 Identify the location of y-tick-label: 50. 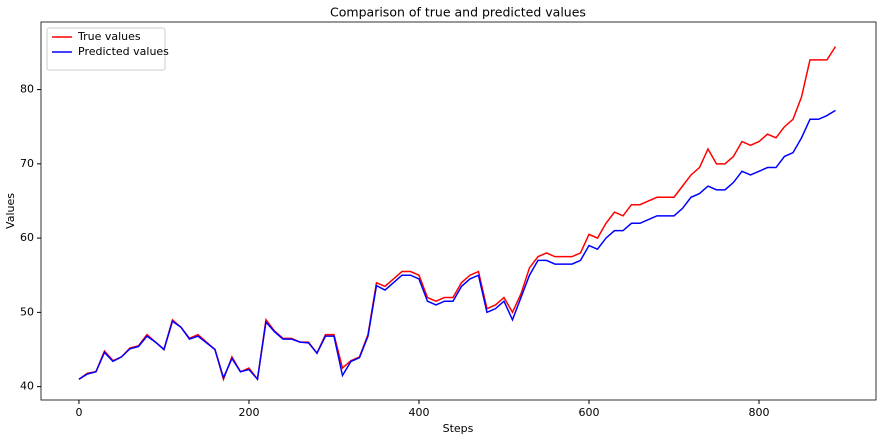
(27, 311).